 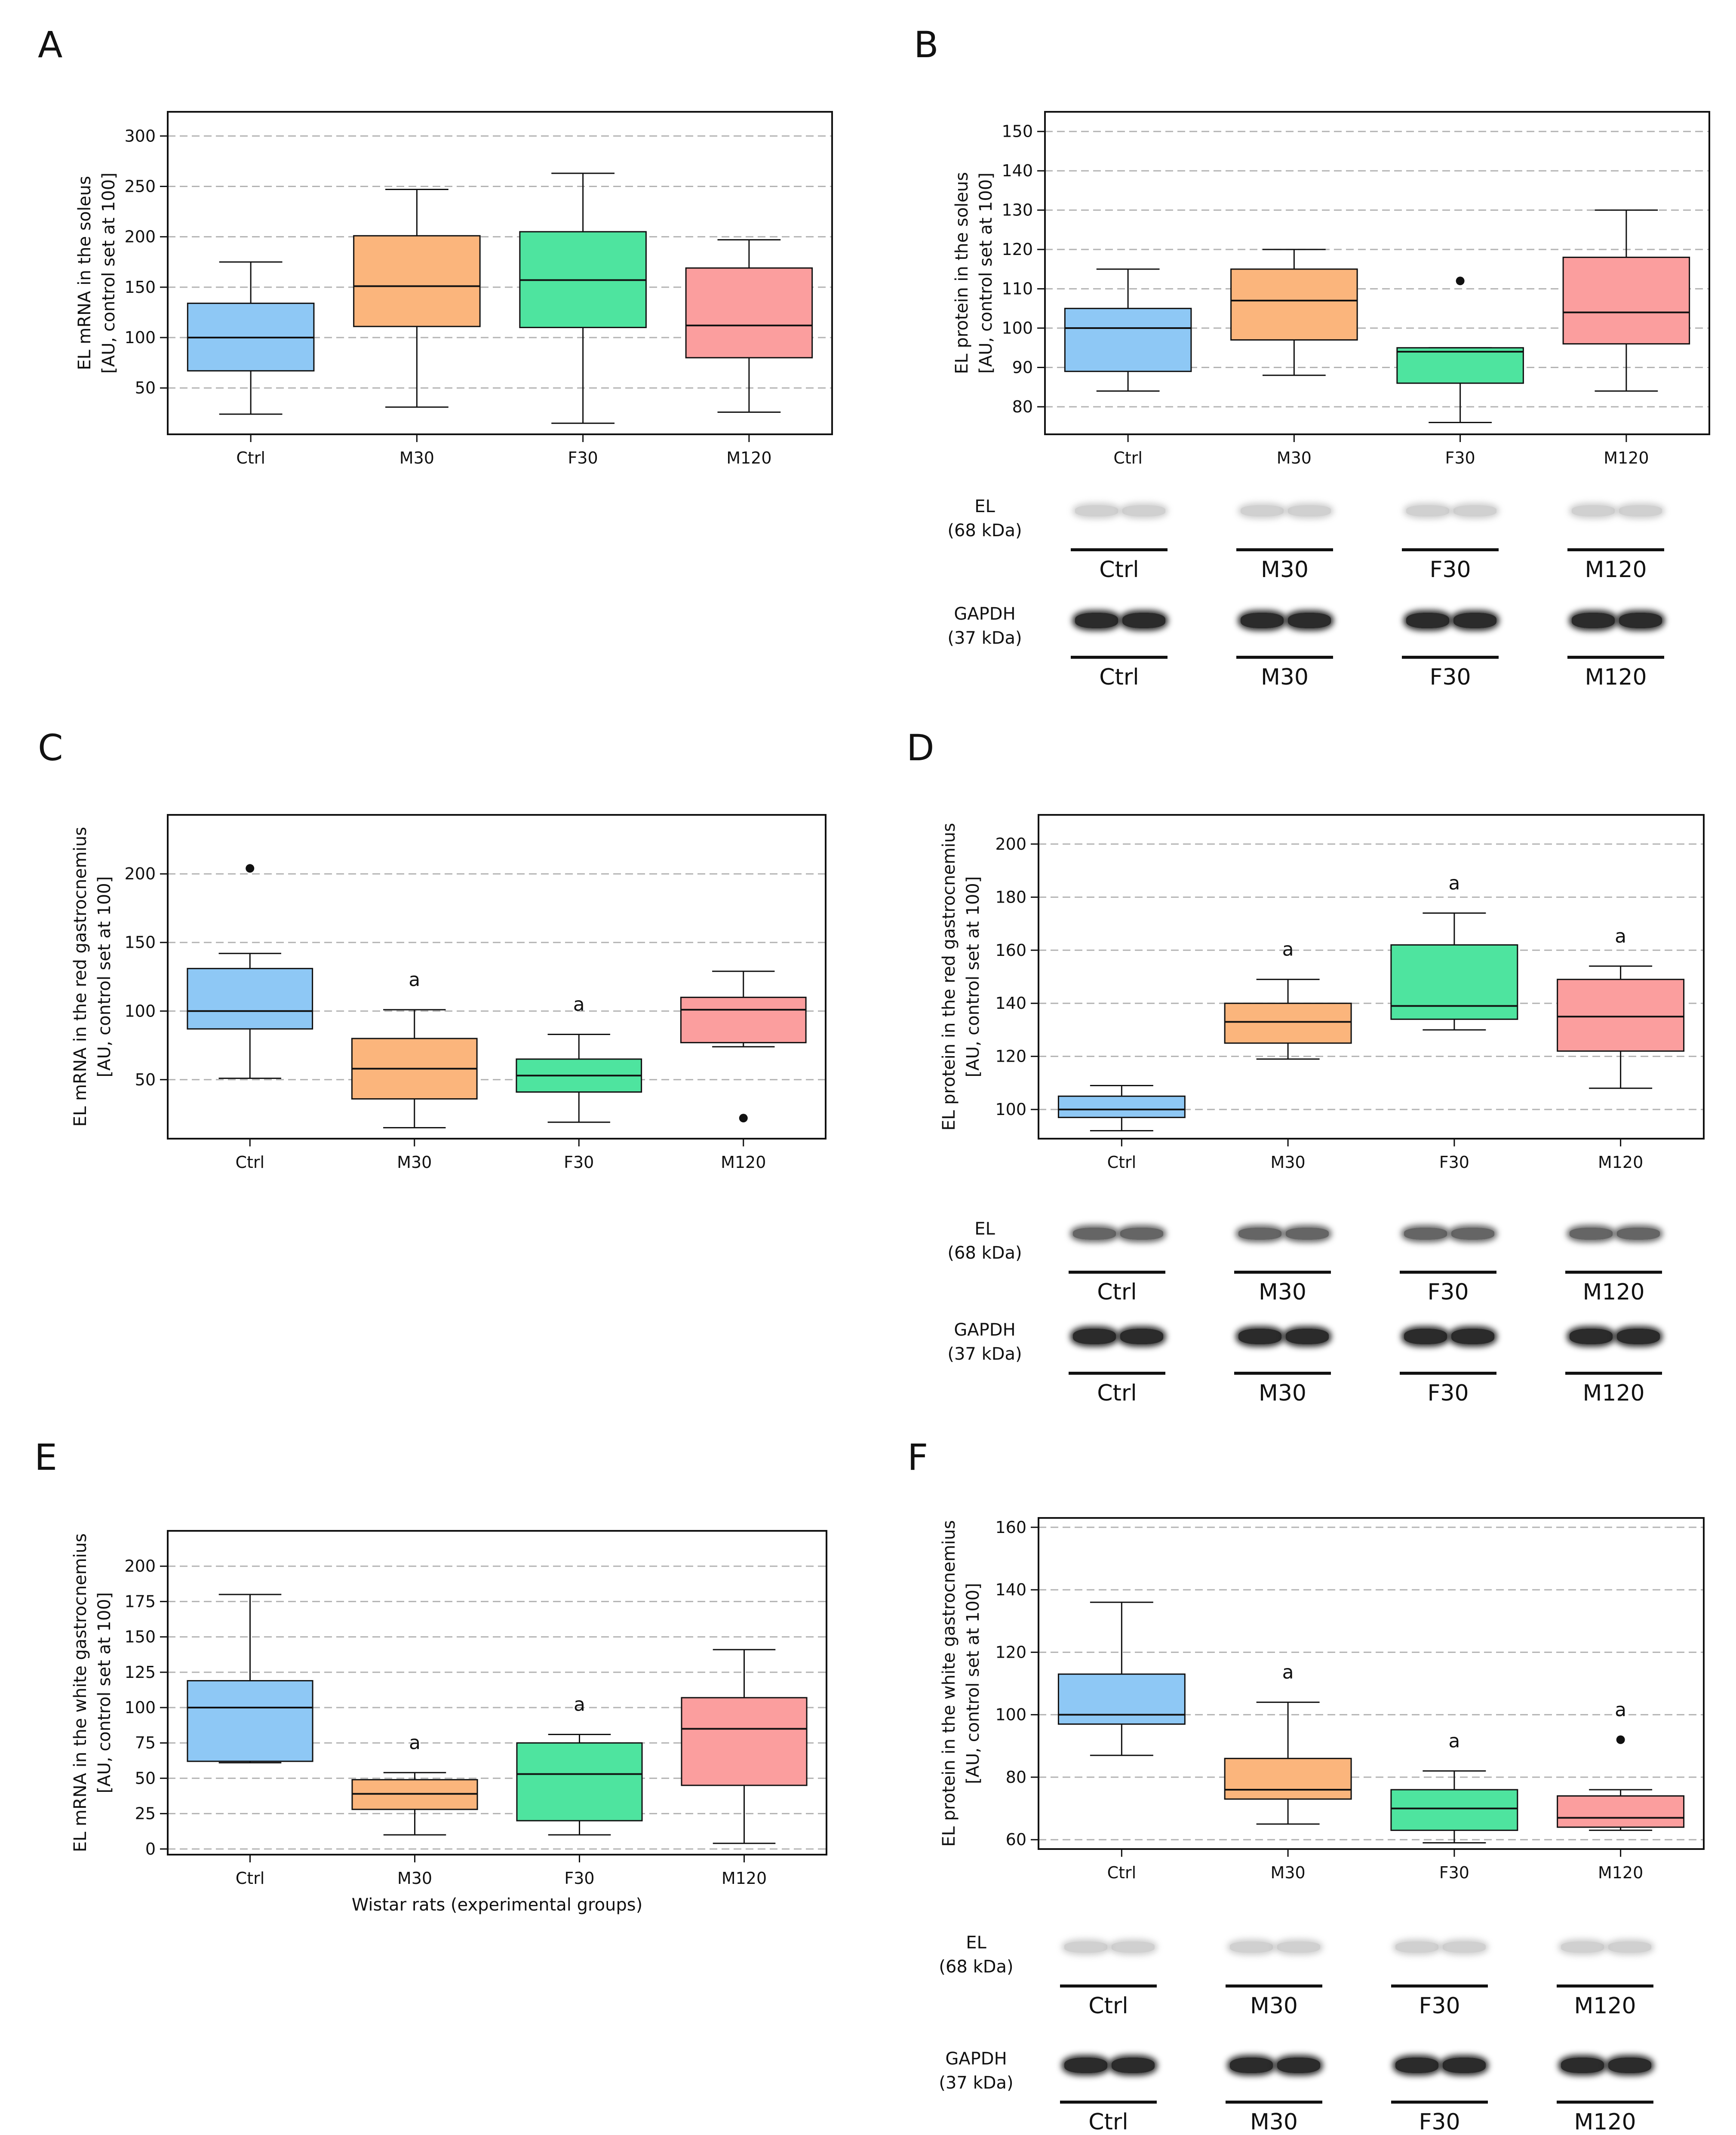 I want to click on panel-letter-d: D, so click(x=920, y=748).